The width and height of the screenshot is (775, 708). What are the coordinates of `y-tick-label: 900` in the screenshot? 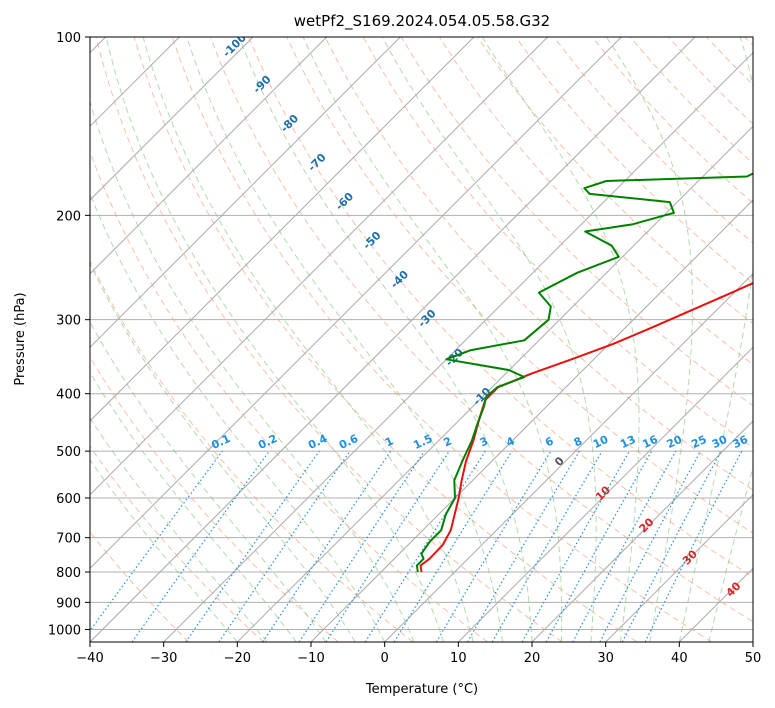 It's located at (68, 603).